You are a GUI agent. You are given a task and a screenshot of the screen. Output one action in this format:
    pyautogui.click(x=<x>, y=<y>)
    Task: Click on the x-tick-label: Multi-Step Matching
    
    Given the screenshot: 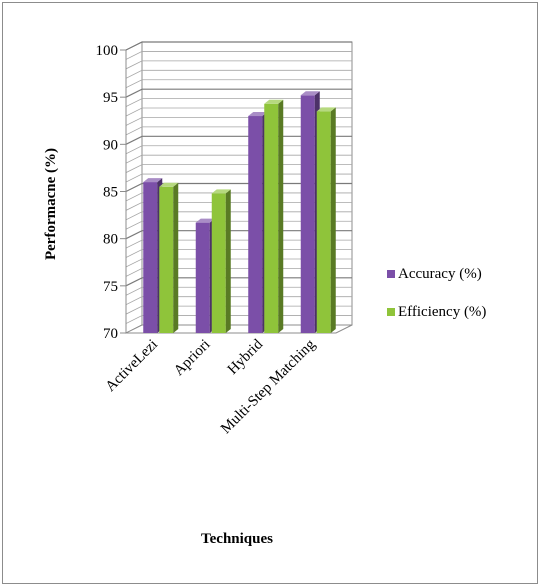 What is the action you would take?
    pyautogui.click(x=268, y=386)
    